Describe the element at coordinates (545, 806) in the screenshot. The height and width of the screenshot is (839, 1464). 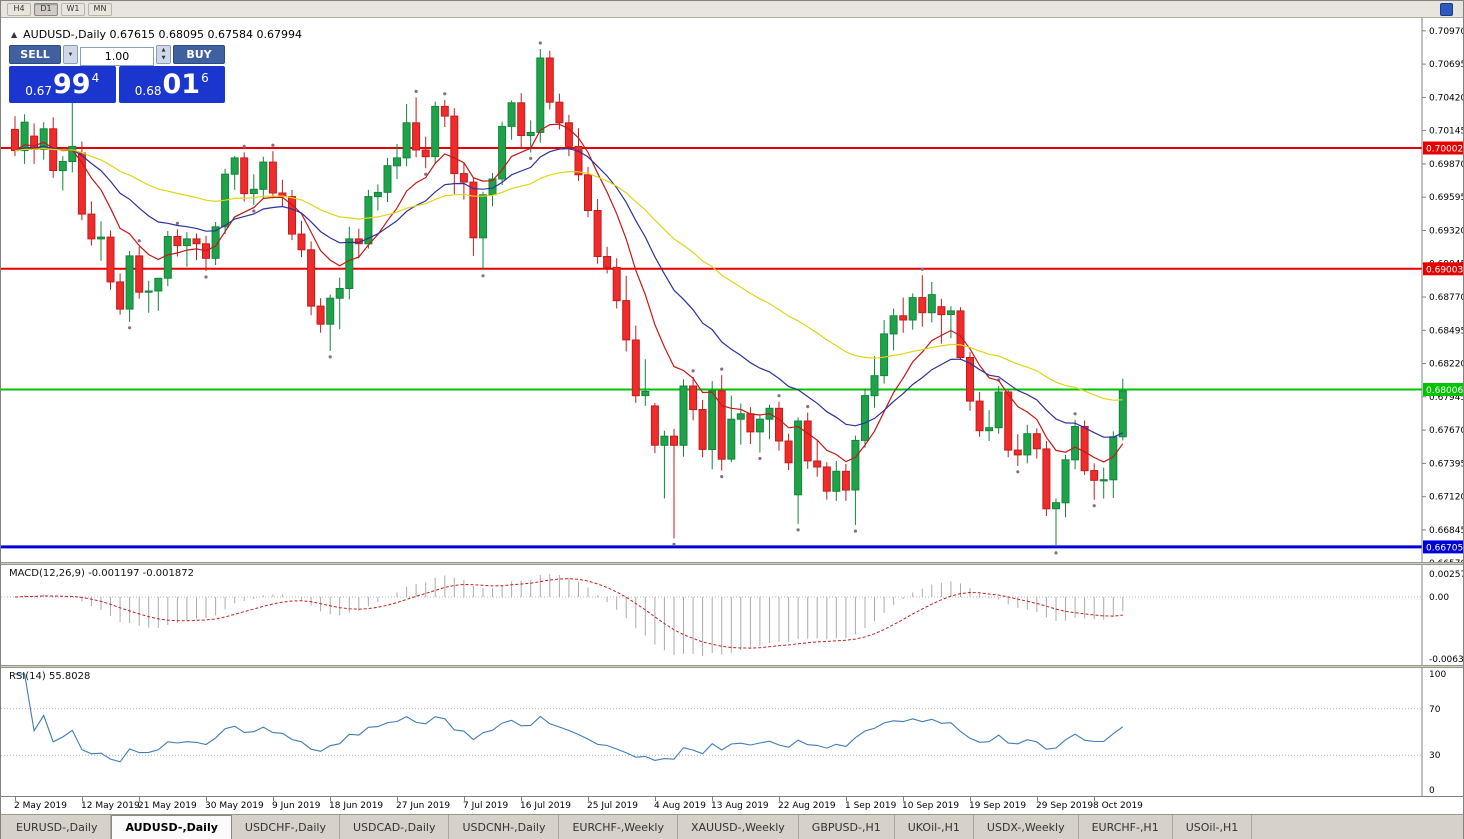
I see `time-label: 16 Jul 2019` at that location.